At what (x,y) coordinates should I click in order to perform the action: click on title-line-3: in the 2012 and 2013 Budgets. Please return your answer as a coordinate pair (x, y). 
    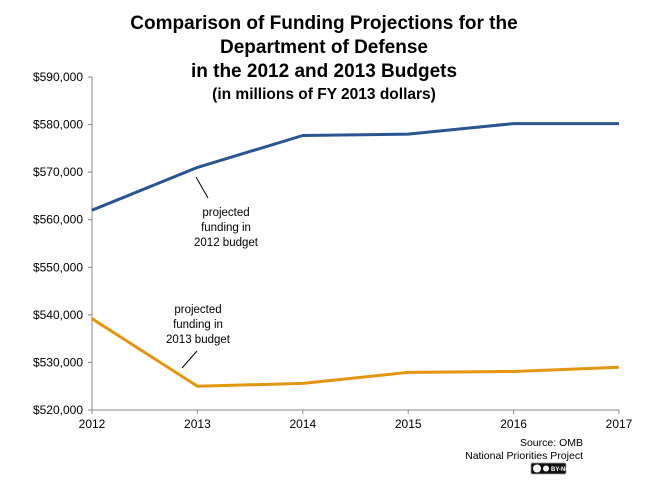
    Looking at the image, I should click on (324, 71).